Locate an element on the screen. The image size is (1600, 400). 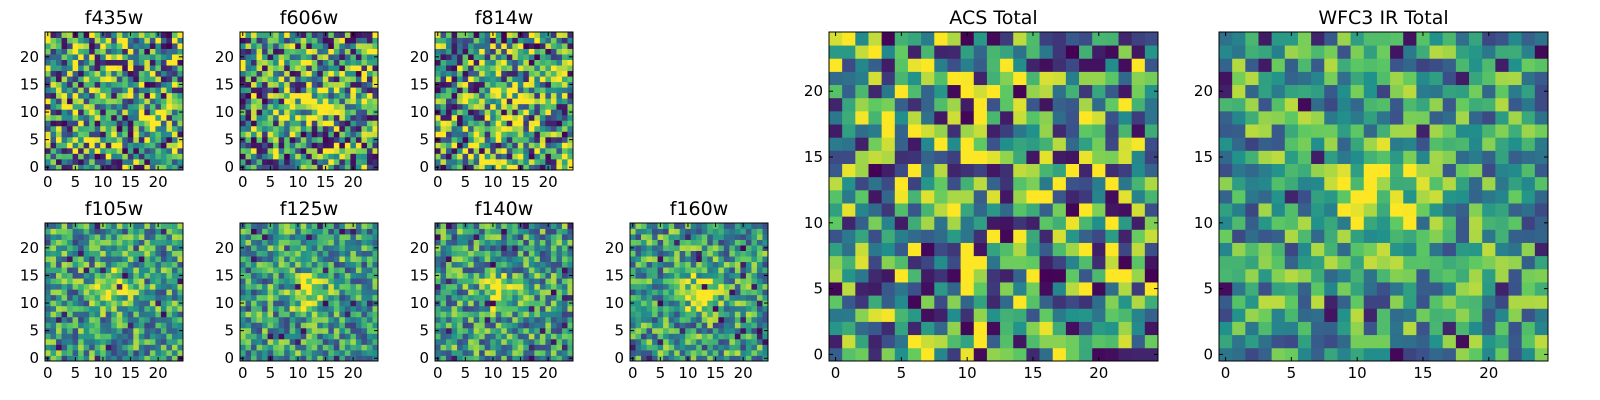
y-tick-label: 20 is located at coordinates (29, 248).